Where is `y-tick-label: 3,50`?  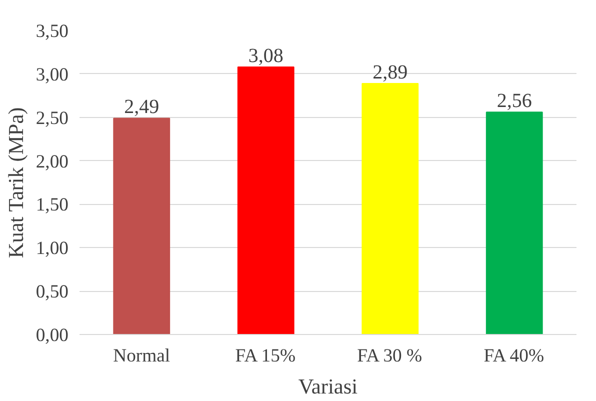 y-tick-label: 3,50 is located at coordinates (52, 31).